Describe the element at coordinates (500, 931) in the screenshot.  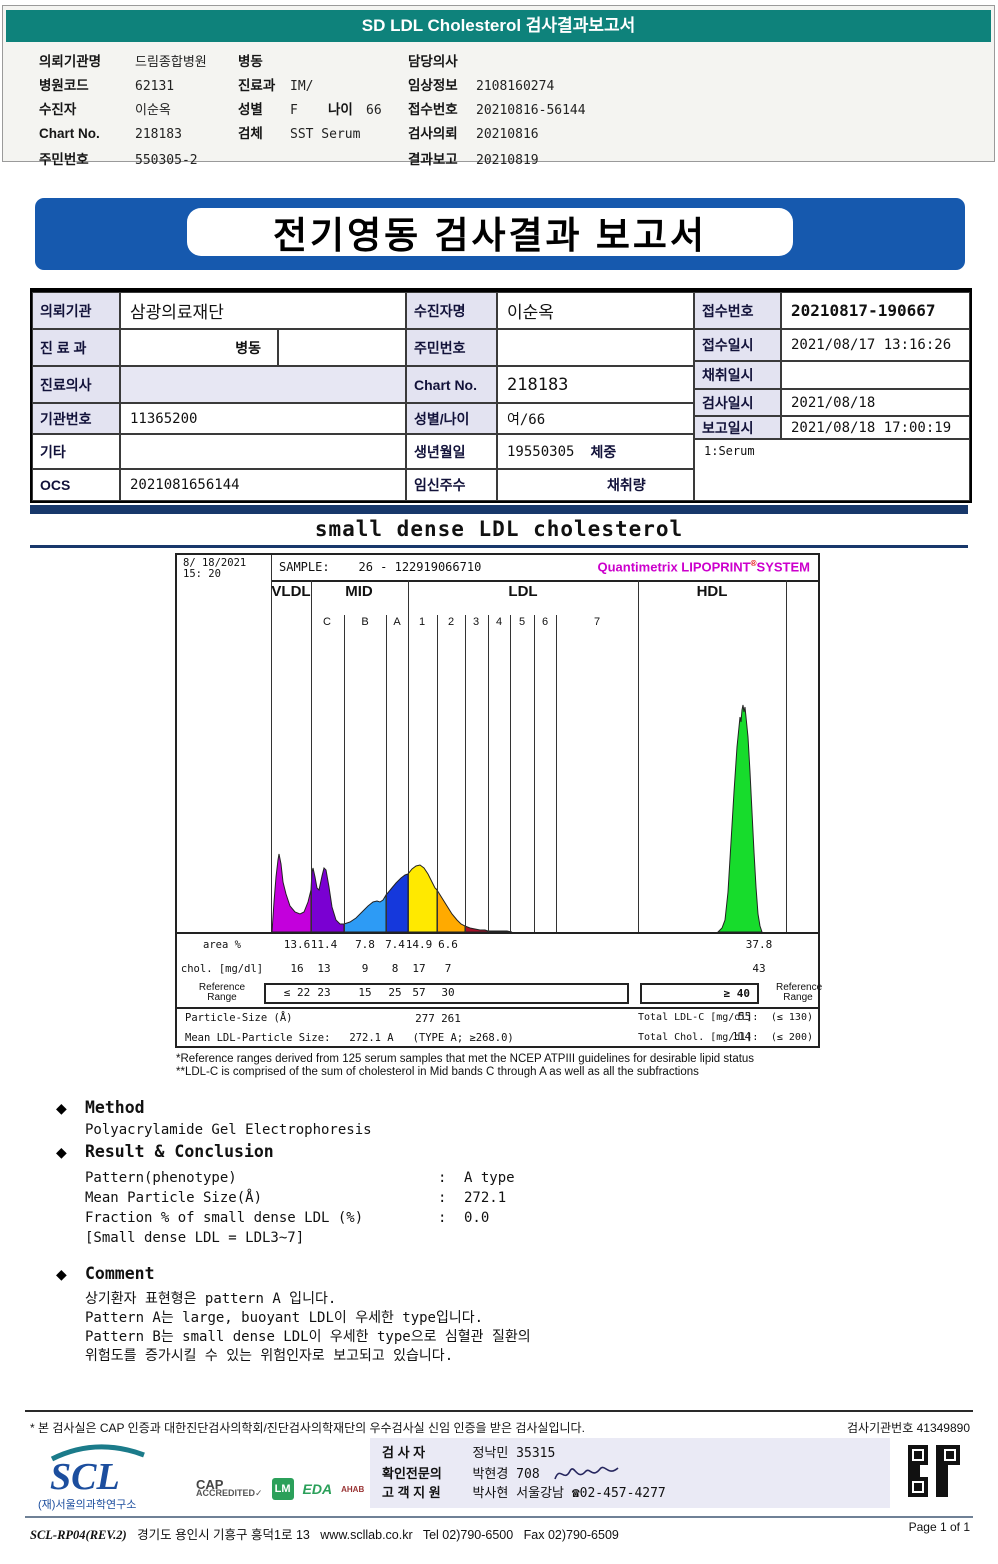
I see `curve-tail` at that location.